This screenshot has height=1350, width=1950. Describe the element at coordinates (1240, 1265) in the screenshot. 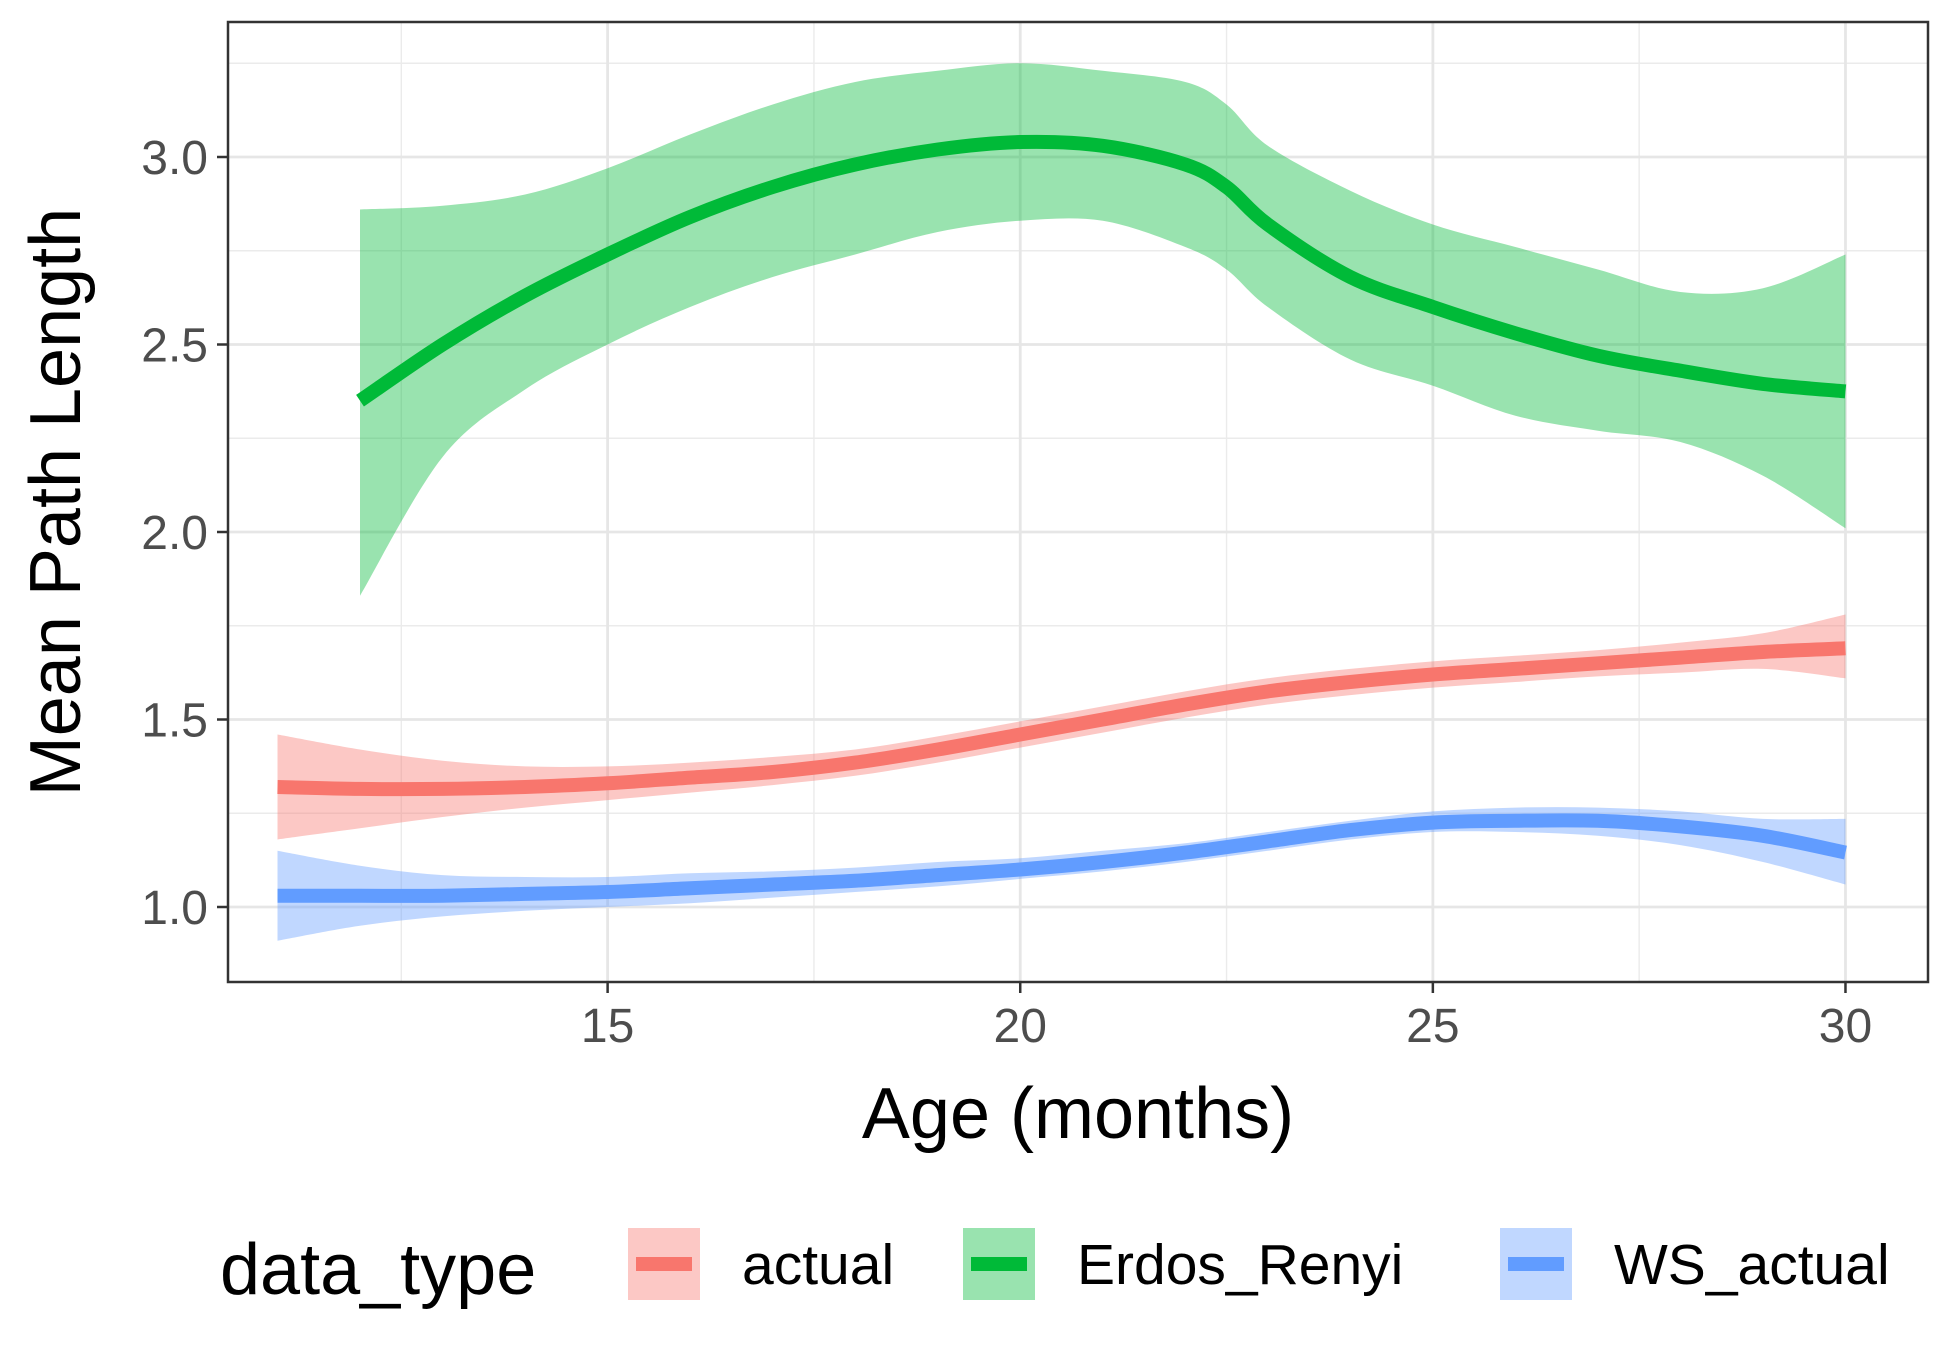

I see `legend-label-erdos-renyi: Erdos_Renyi` at that location.